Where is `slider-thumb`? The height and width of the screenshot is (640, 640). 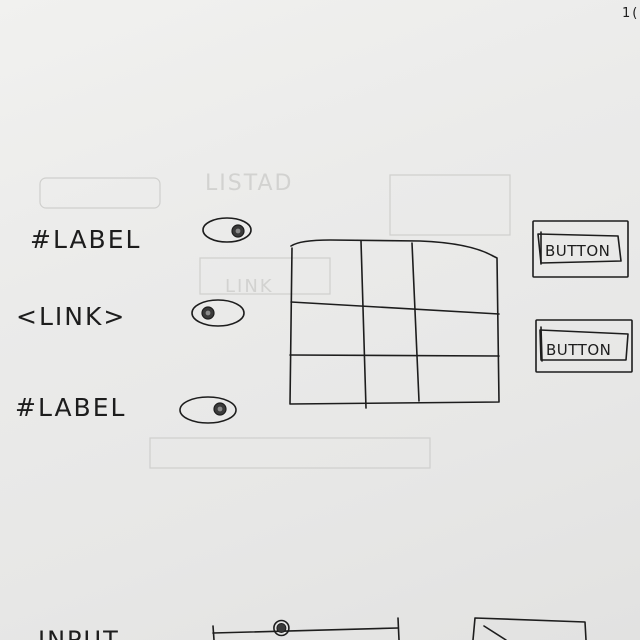
slider-thumb is located at coordinates (281, 628).